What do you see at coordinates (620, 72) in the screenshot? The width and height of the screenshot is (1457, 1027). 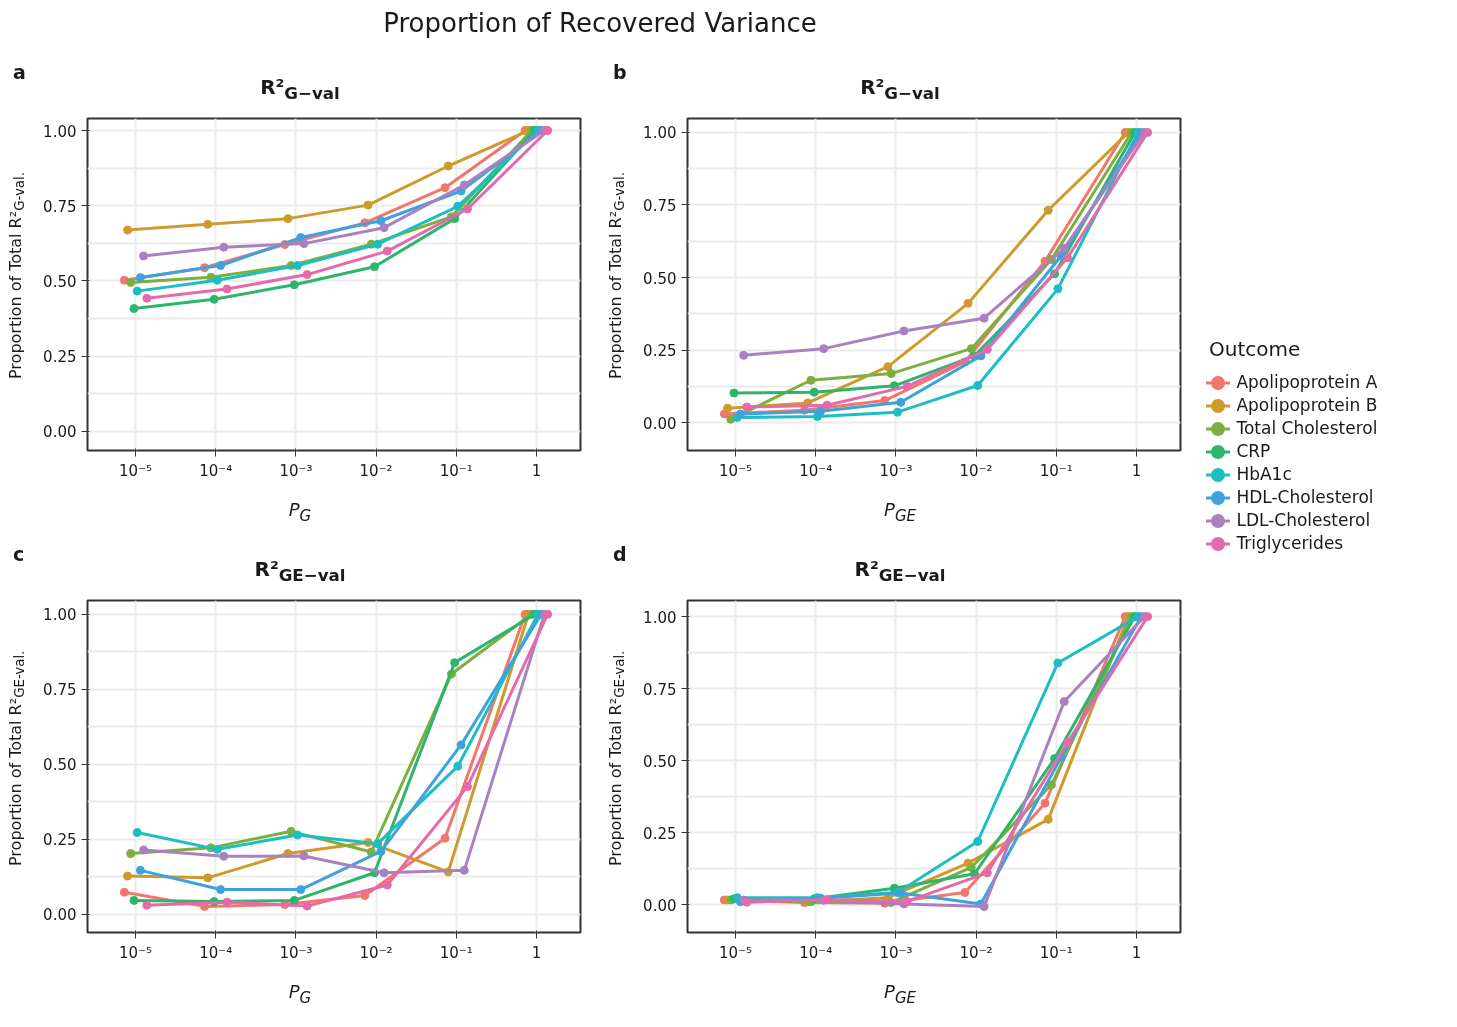 I see `text: b` at bounding box center [620, 72].